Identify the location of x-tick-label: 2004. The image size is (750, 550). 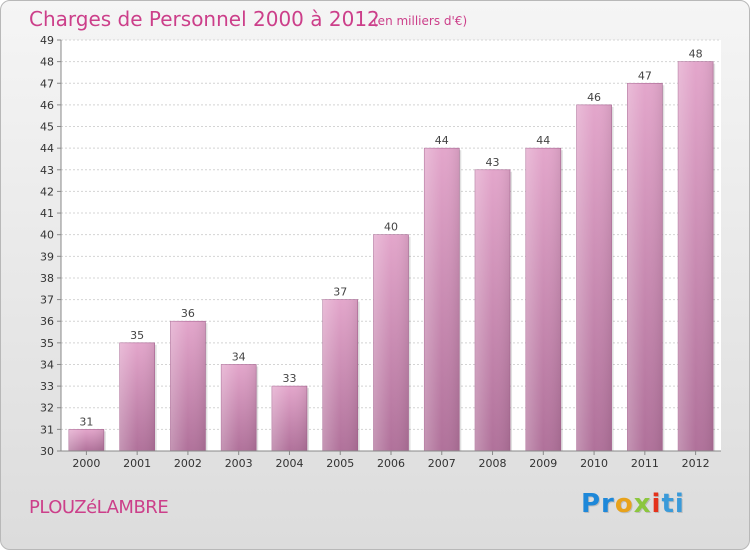
(289, 463).